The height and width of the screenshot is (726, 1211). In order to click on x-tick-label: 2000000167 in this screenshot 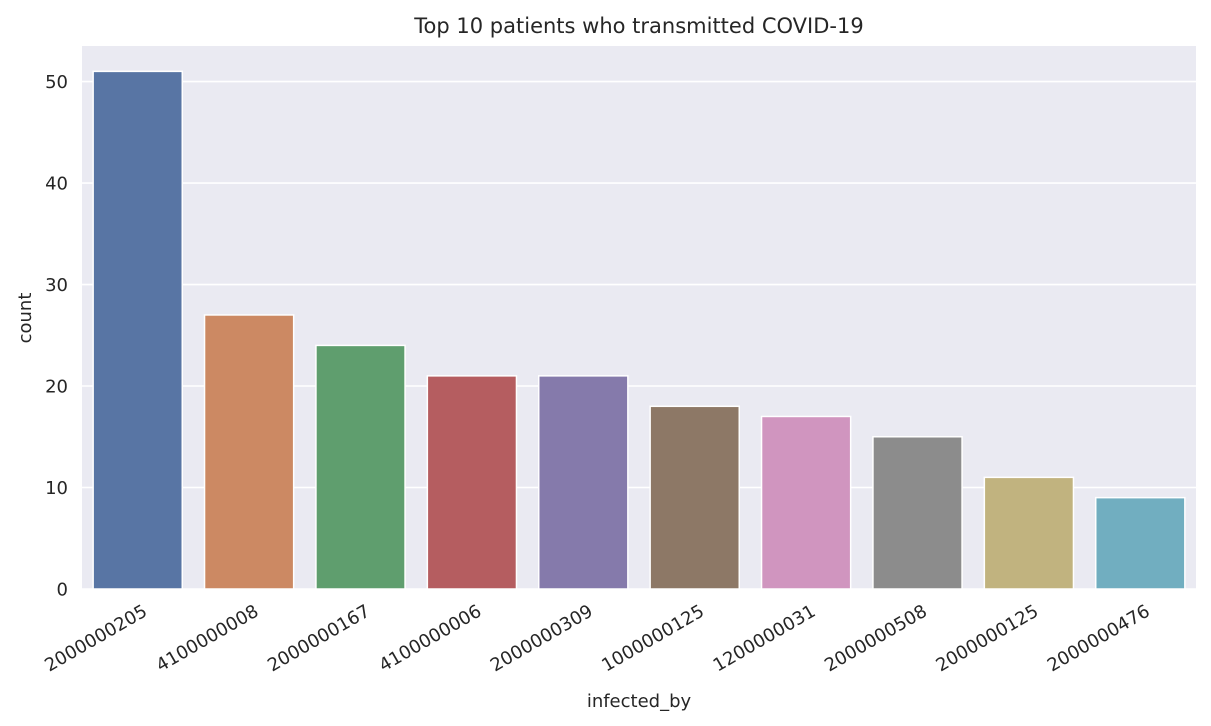, I will do `click(319, 638)`.